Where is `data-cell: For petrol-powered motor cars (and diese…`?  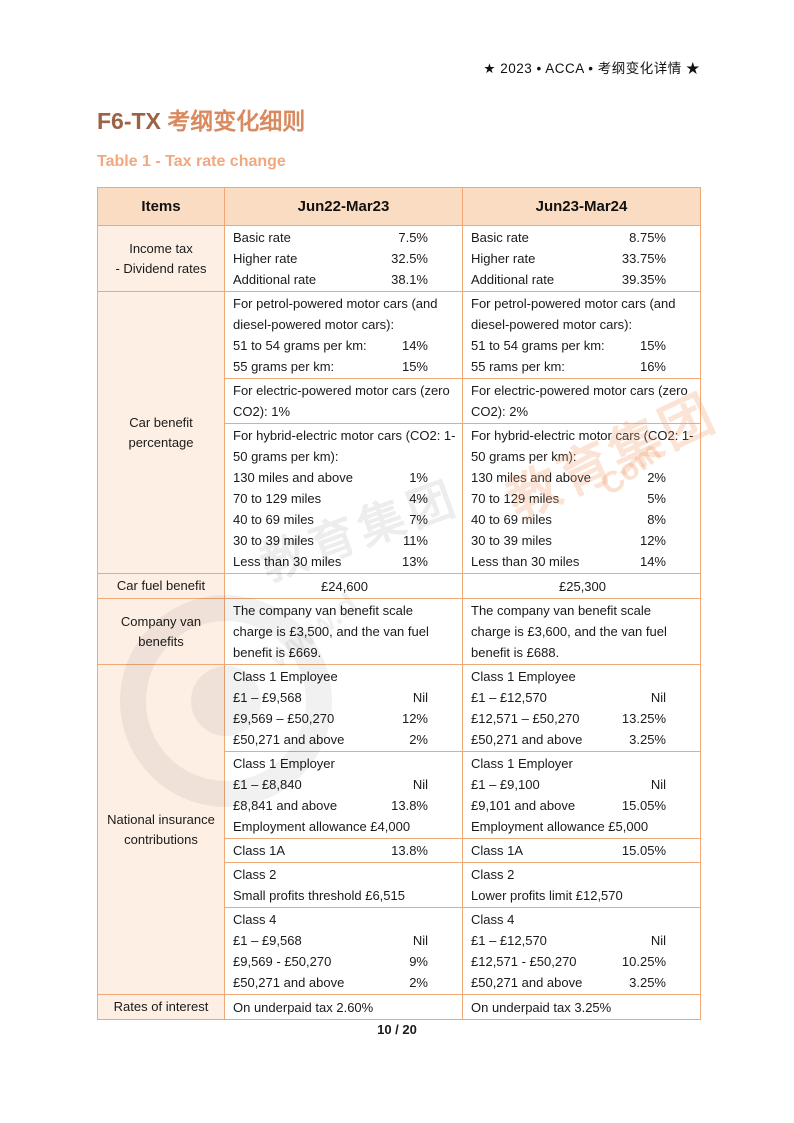
data-cell: For petrol-powered motor cars (and diese… is located at coordinates (581, 335).